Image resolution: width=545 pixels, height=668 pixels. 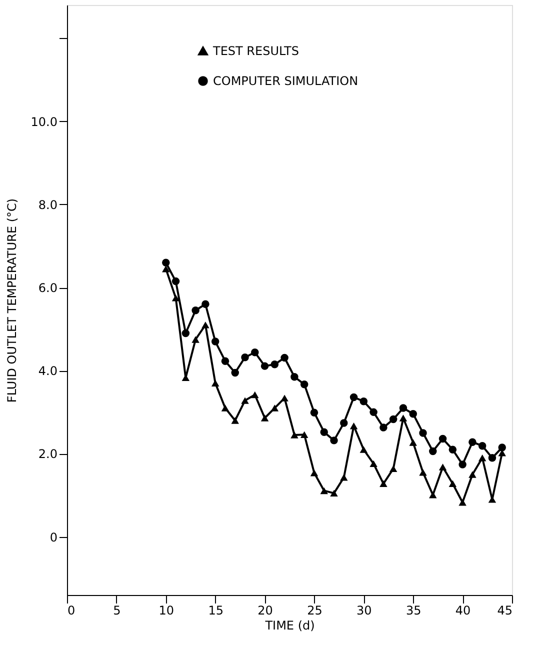 I want to click on x-tick-label: 45, so click(x=504, y=611).